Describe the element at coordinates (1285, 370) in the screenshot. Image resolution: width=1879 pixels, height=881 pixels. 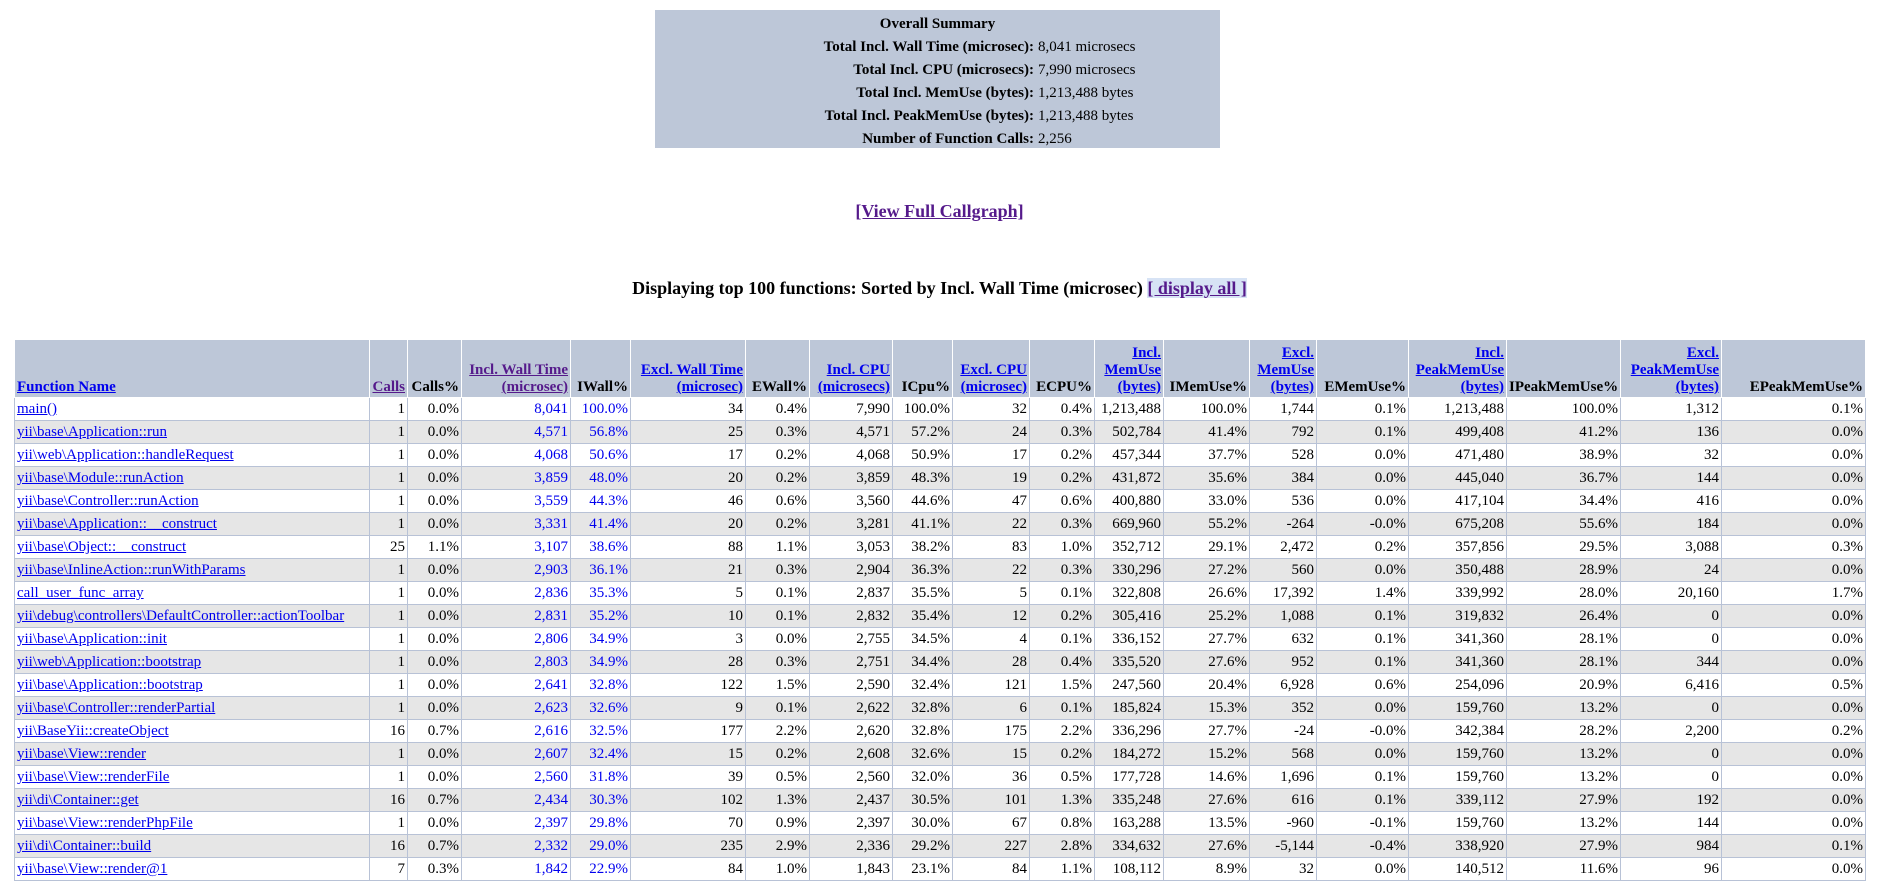
I see `sort-link-excl-memuse-bytes: Excl. MemUse (bytes)` at that location.